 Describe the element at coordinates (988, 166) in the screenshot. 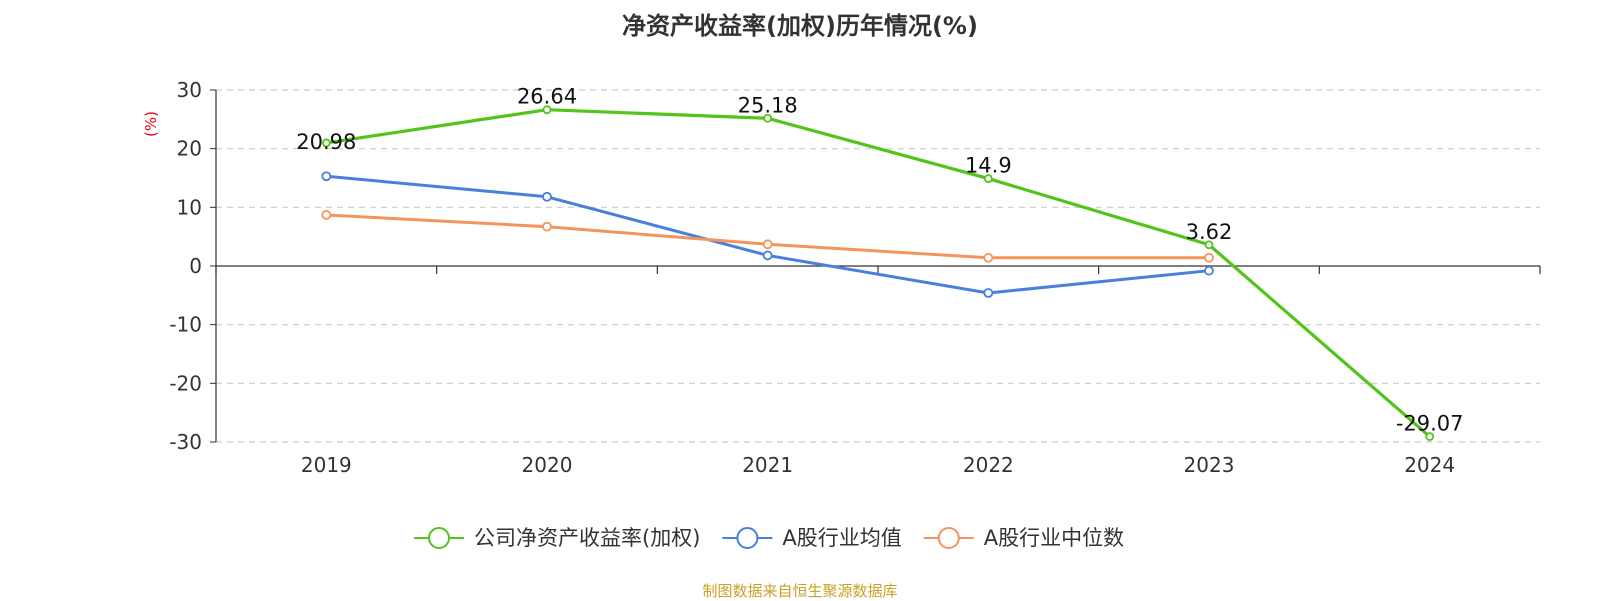

I see `data-label: 14.9` at that location.